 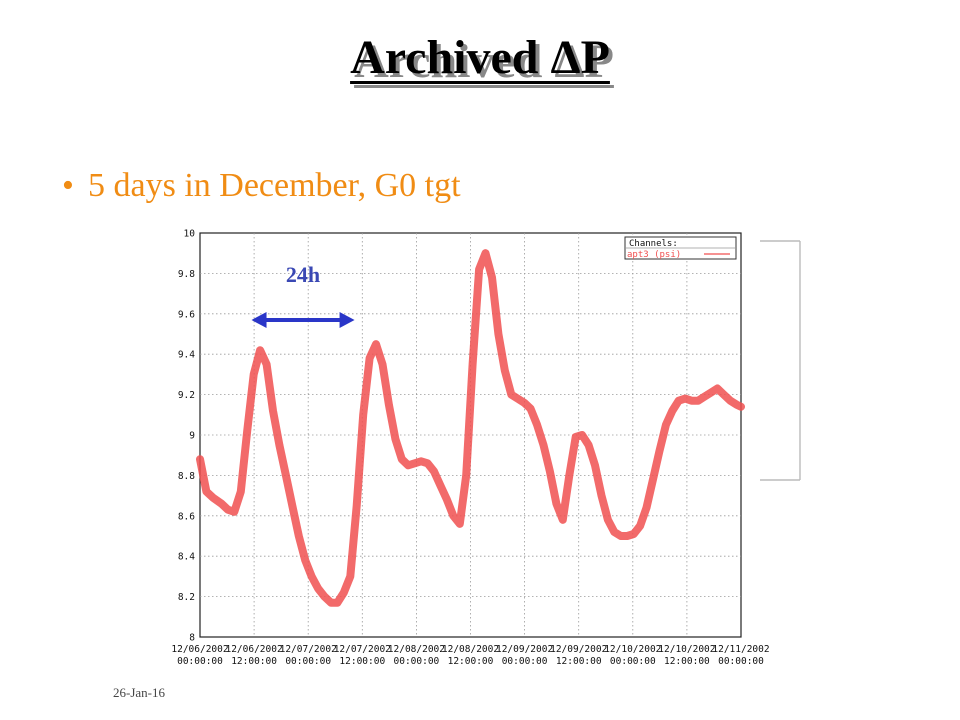 What do you see at coordinates (190, 234) in the screenshot?
I see `y-tick-label: 10` at bounding box center [190, 234].